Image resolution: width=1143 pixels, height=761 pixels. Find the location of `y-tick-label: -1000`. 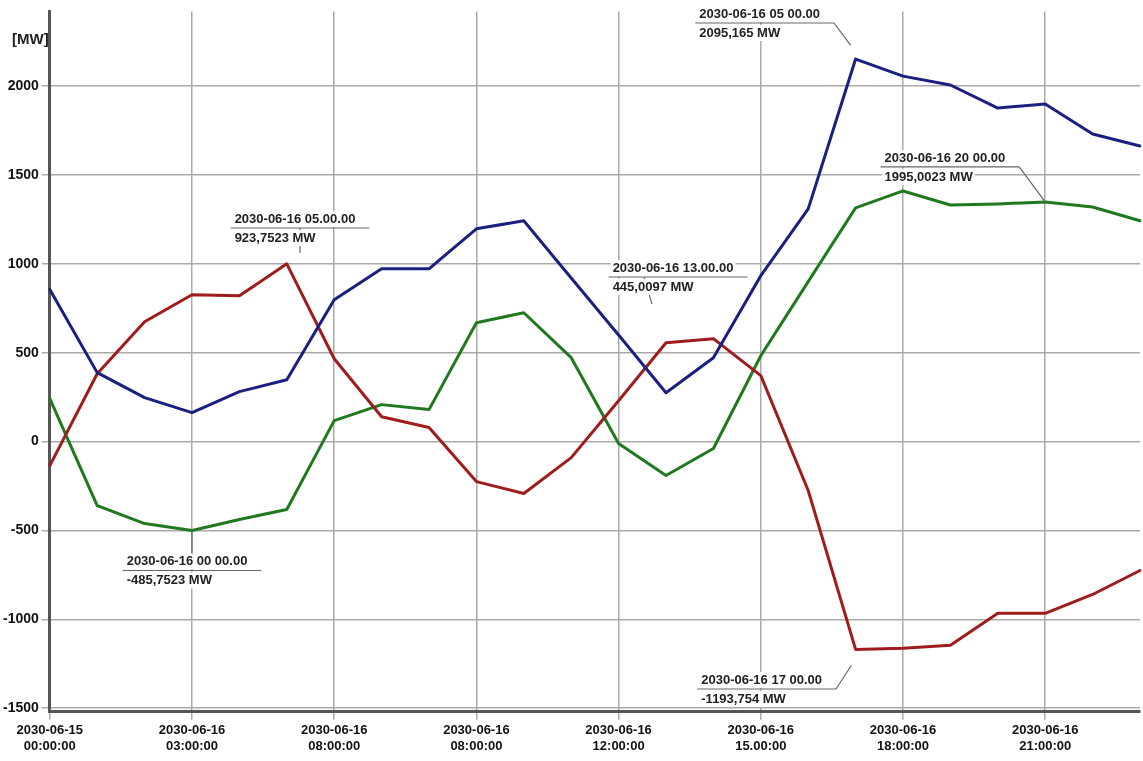

y-tick-label: -1000 is located at coordinates (21, 618).